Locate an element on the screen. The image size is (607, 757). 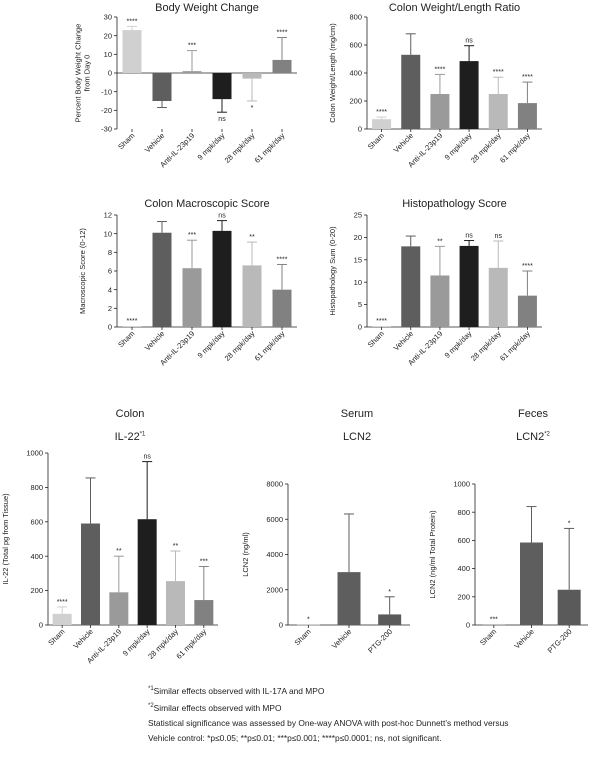
chart-title: Colon Weight/Length Ratio is located at coordinates (454, 8).